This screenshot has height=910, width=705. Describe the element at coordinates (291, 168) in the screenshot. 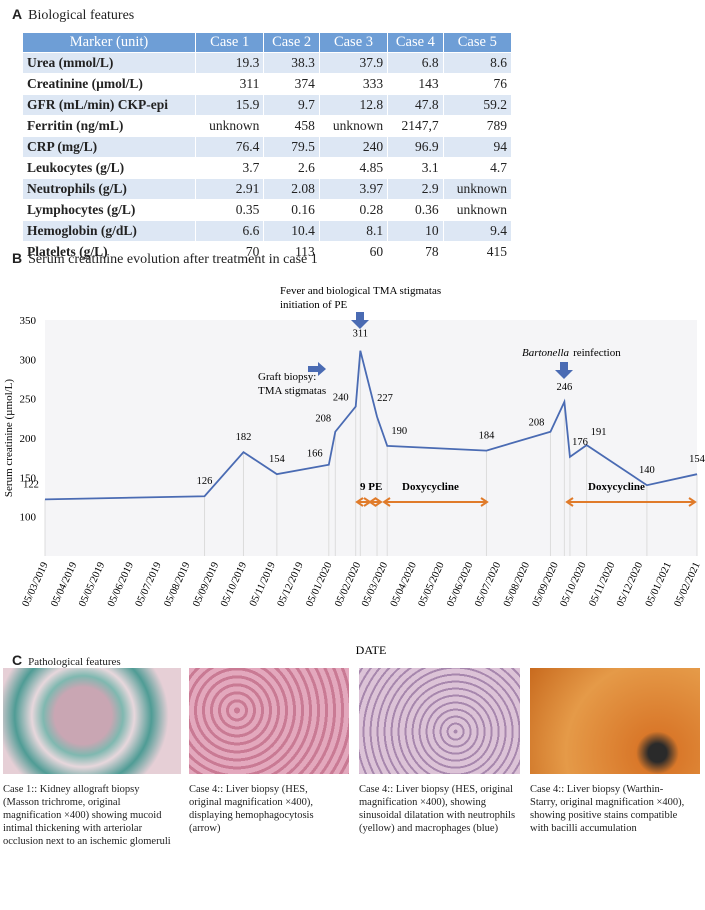

I see `cell: 2.6` at that location.